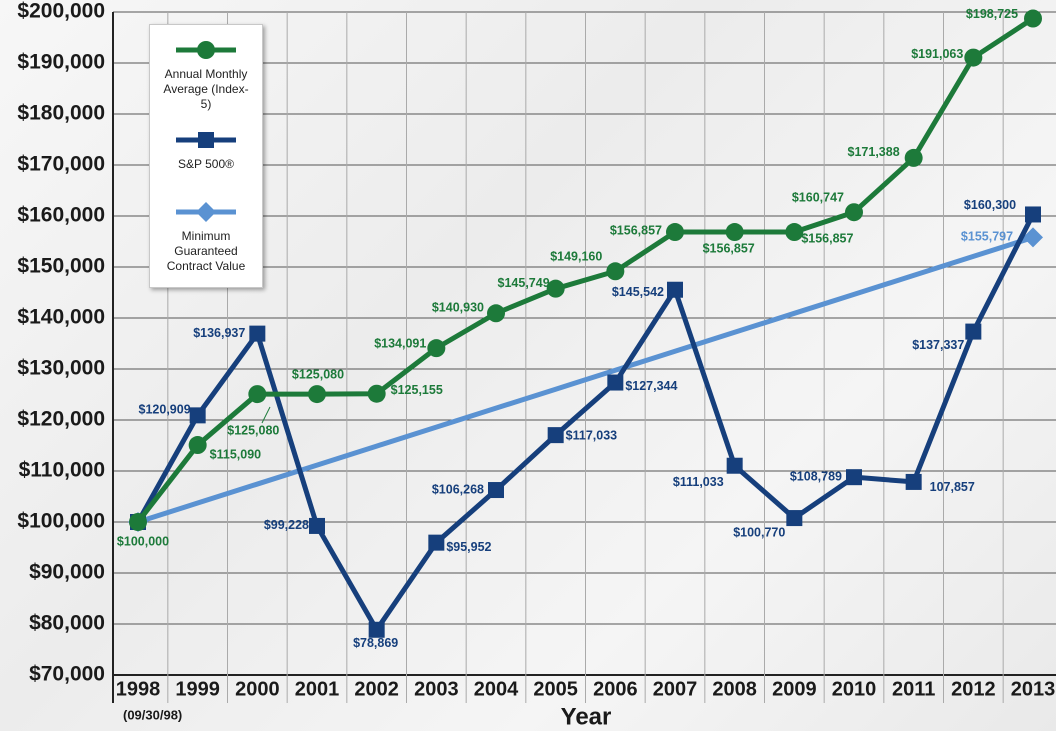  Describe the element at coordinates (143, 541) in the screenshot. I see `data-label: $100,000` at that location.